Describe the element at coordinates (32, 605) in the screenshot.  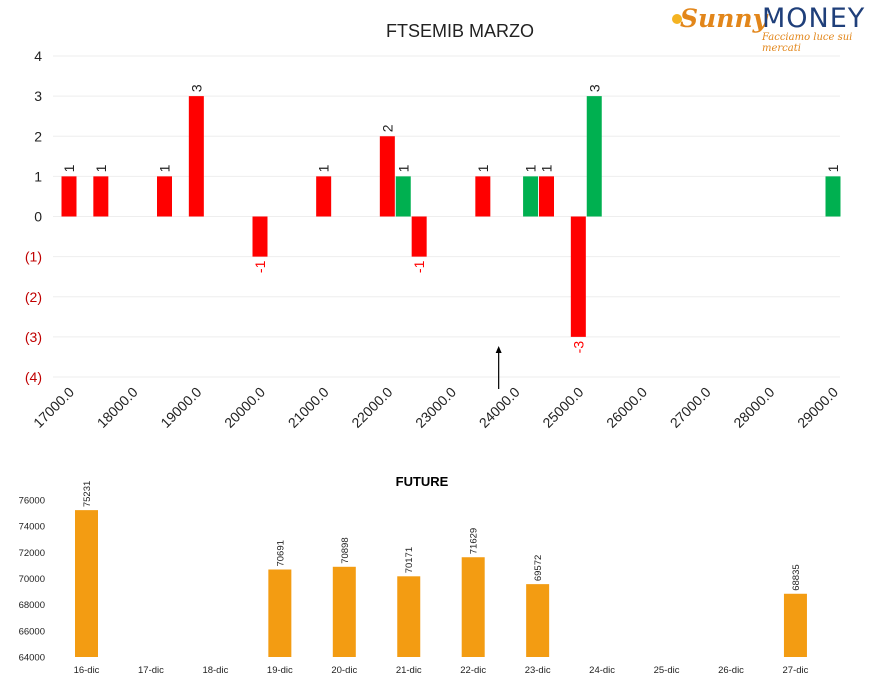
I see `y-tick-label: 68000` at that location.